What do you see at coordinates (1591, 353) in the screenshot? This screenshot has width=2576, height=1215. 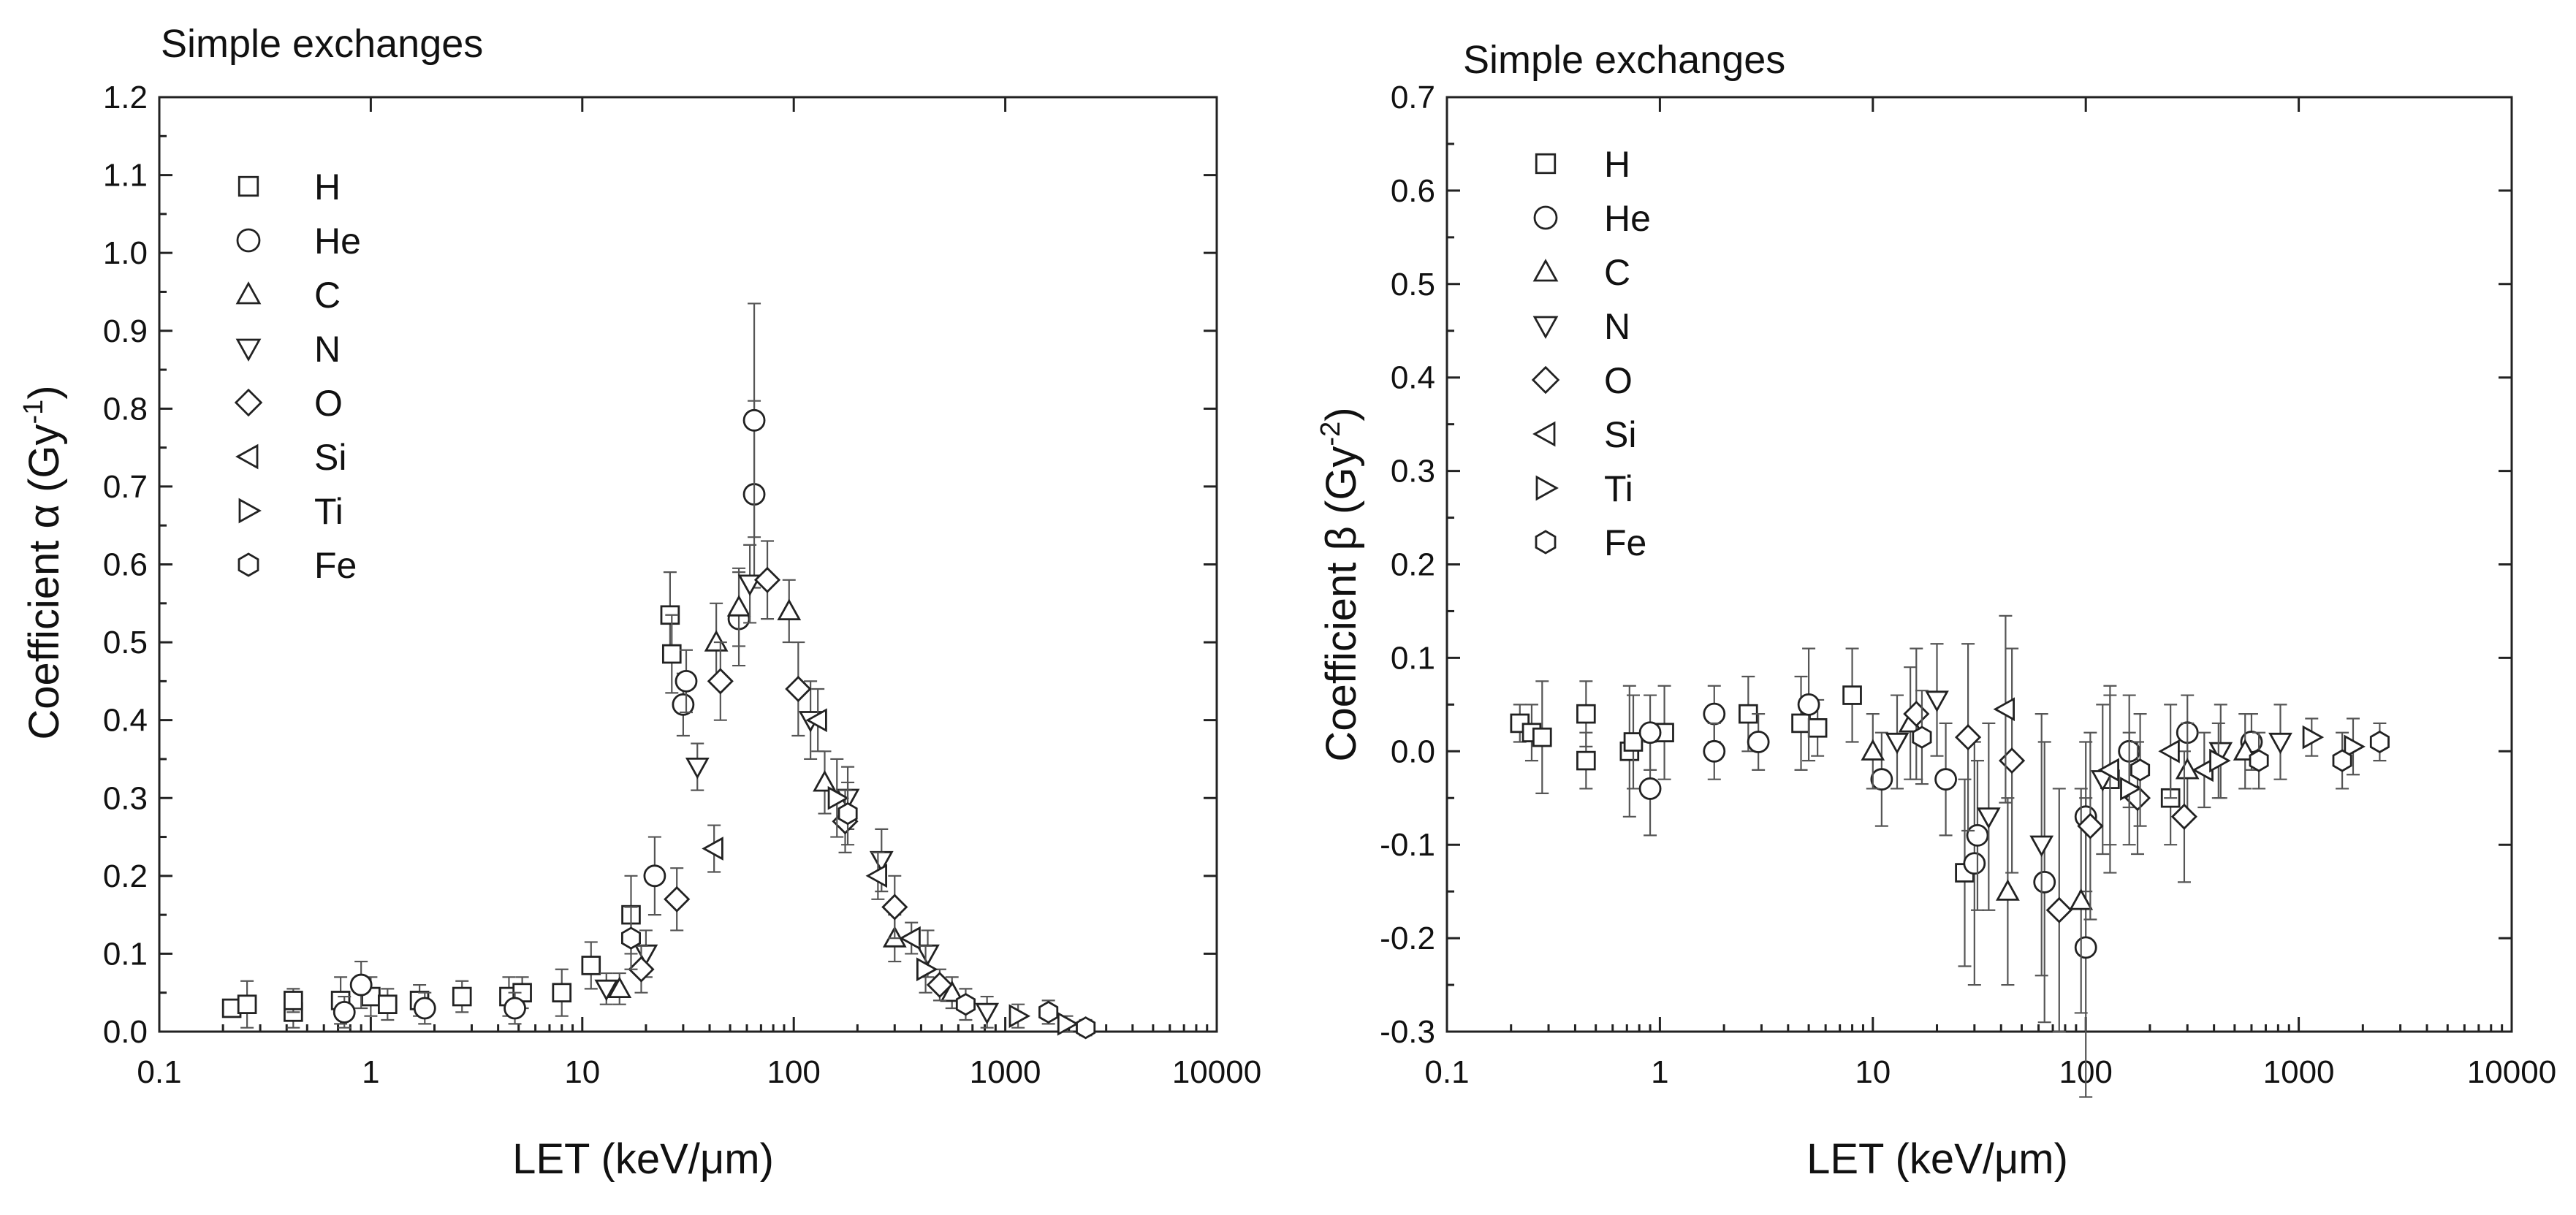 I see `beta-legend: H He CNO Si Ti Fe` at bounding box center [1591, 353].